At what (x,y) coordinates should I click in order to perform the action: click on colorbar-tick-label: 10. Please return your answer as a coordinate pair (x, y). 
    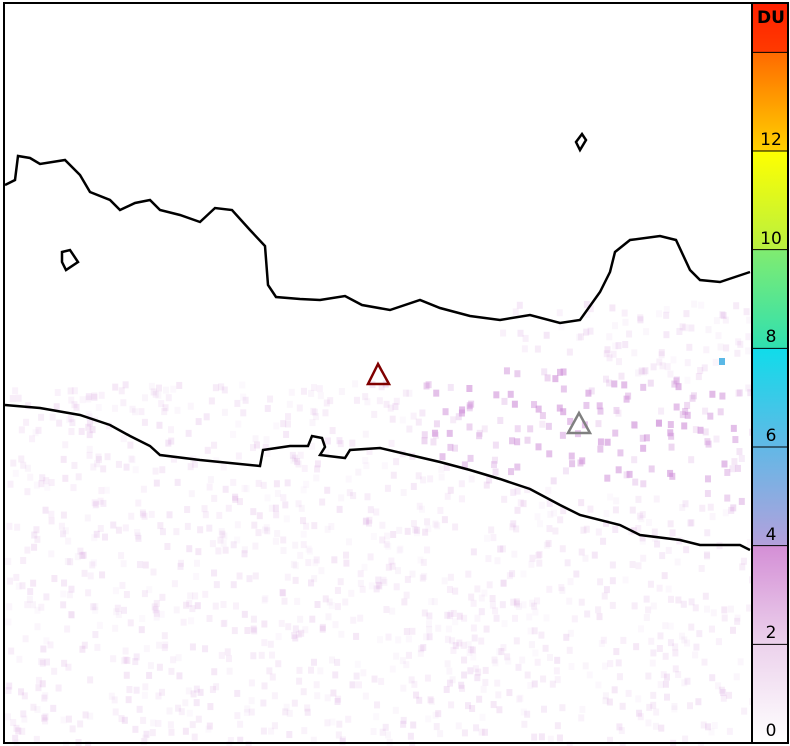
    Looking at the image, I should click on (771, 238).